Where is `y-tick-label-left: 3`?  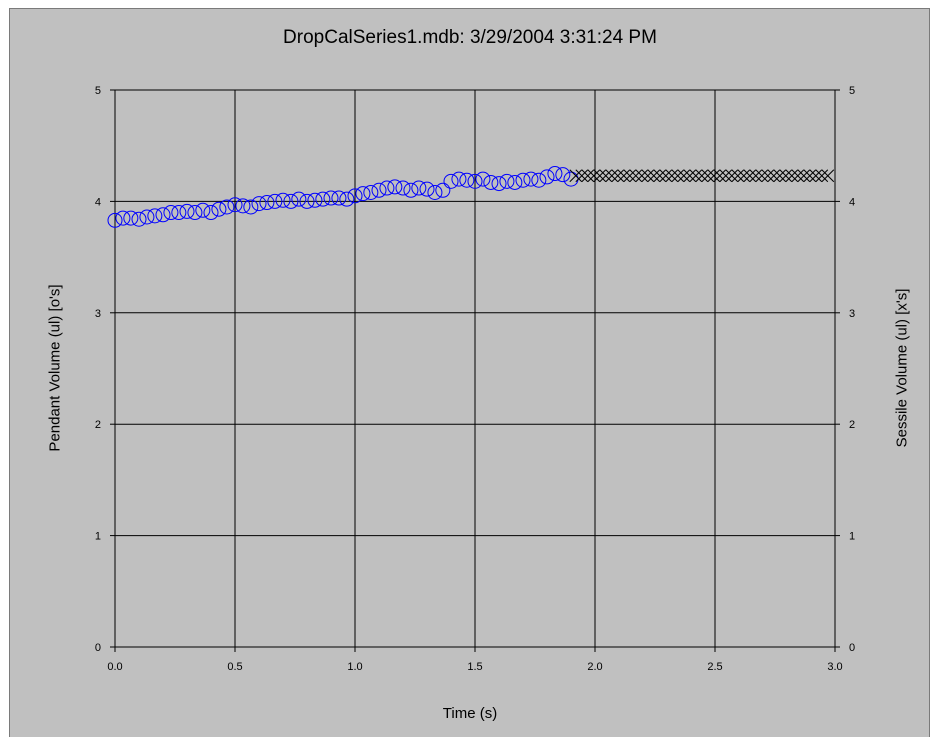
y-tick-label-left: 3 is located at coordinates (98, 314).